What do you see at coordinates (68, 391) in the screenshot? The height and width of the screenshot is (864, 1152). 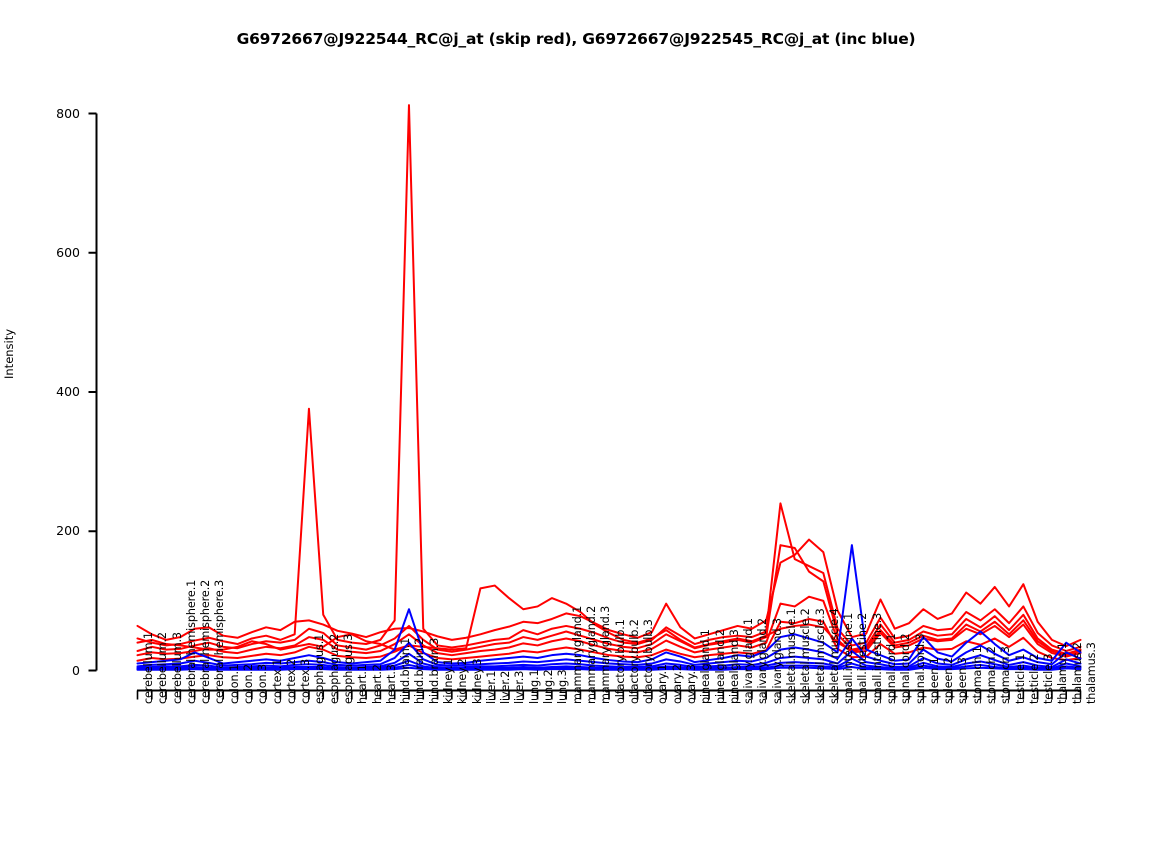 I see `y-tick-label: 400` at bounding box center [68, 391].